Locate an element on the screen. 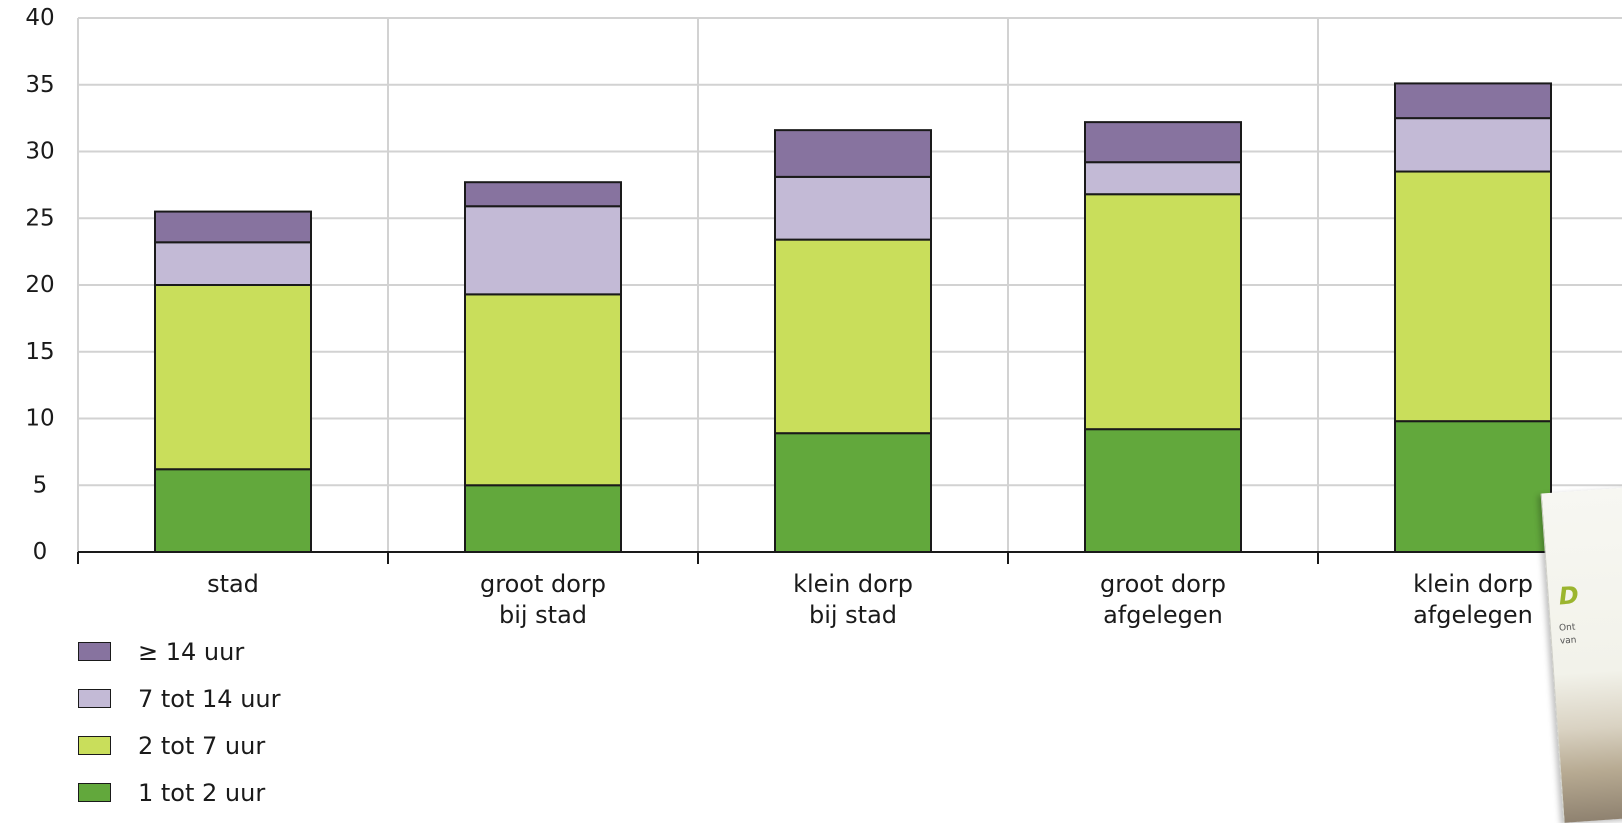  legend-item: ≥ 14 uur is located at coordinates (179, 651).